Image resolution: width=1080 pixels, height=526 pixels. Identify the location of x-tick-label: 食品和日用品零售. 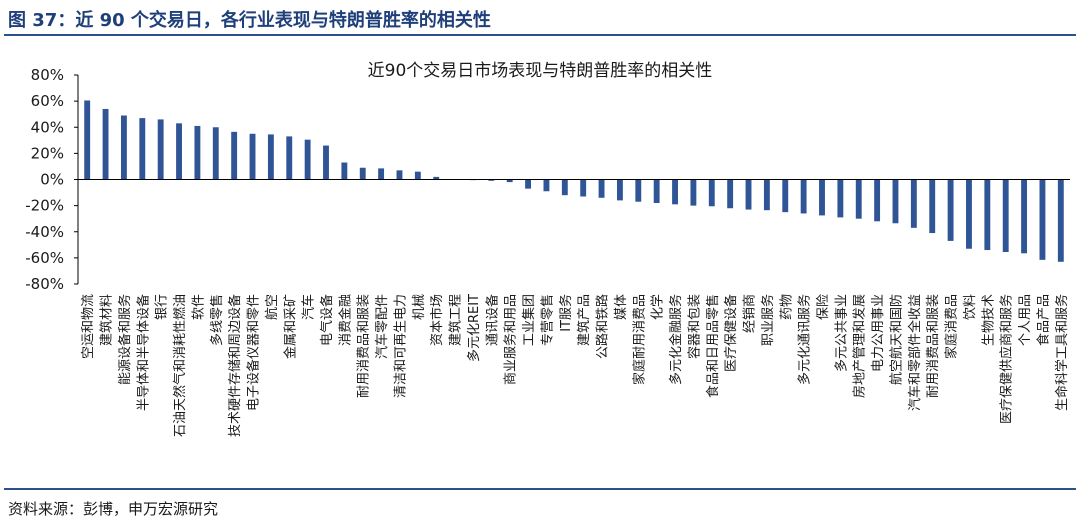
(713, 346).